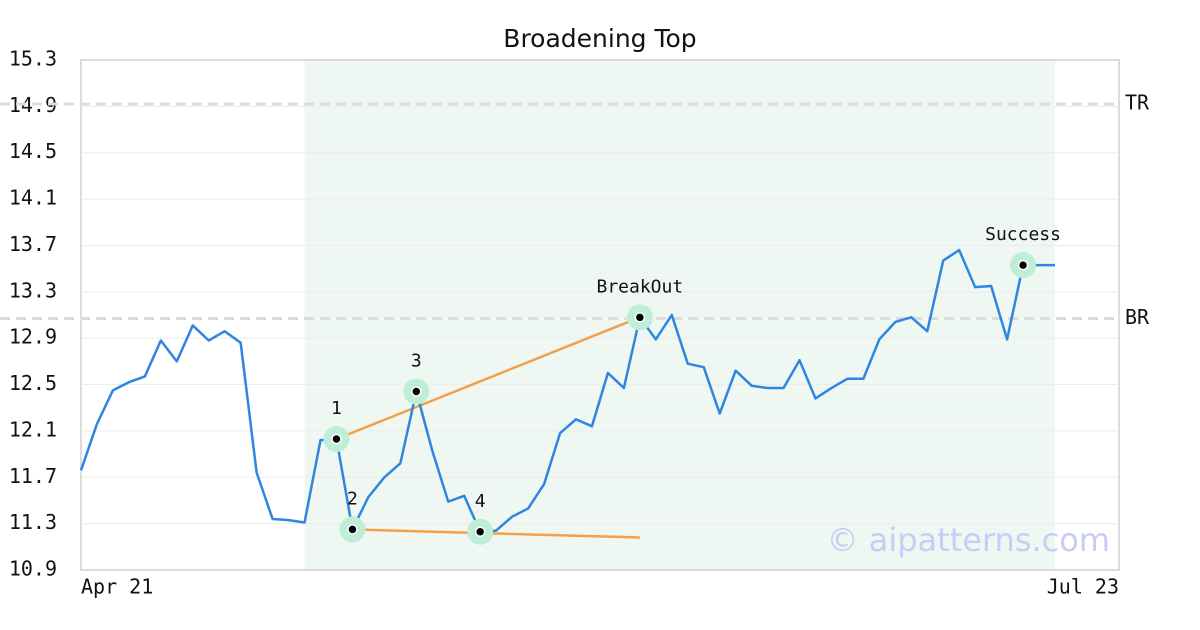 The width and height of the screenshot is (1200, 630). What do you see at coordinates (33, 569) in the screenshot?
I see `y-tick-label: 10.9` at bounding box center [33, 569].